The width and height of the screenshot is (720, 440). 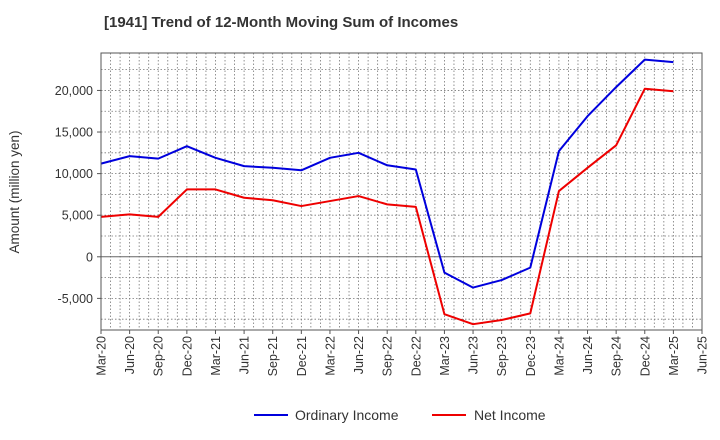 I want to click on x-tick-label: Mar-23, so click(x=445, y=356).